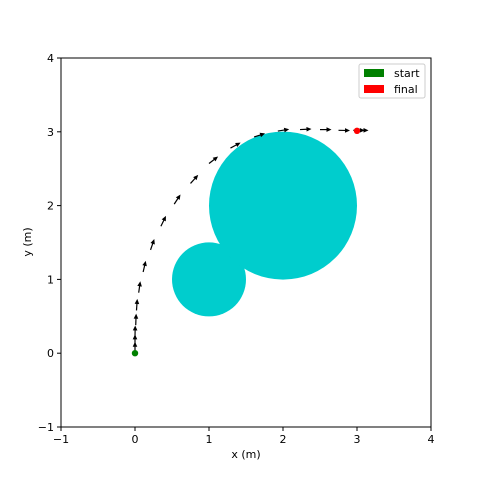 The width and height of the screenshot is (480, 480). What do you see at coordinates (49, 243) in the screenshot?
I see `y-axis-ticks: −1 0 1 2 3 4` at bounding box center [49, 243].